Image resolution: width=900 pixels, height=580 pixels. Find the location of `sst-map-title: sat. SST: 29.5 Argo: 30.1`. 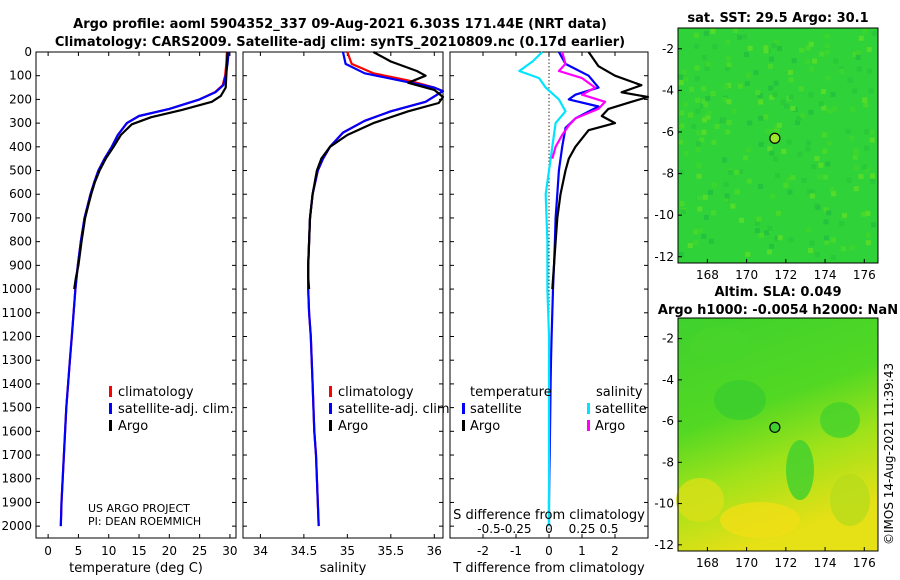

sst-map-title: sat. SST: 29.5 Argo: 30.1 is located at coordinates (777, 18).